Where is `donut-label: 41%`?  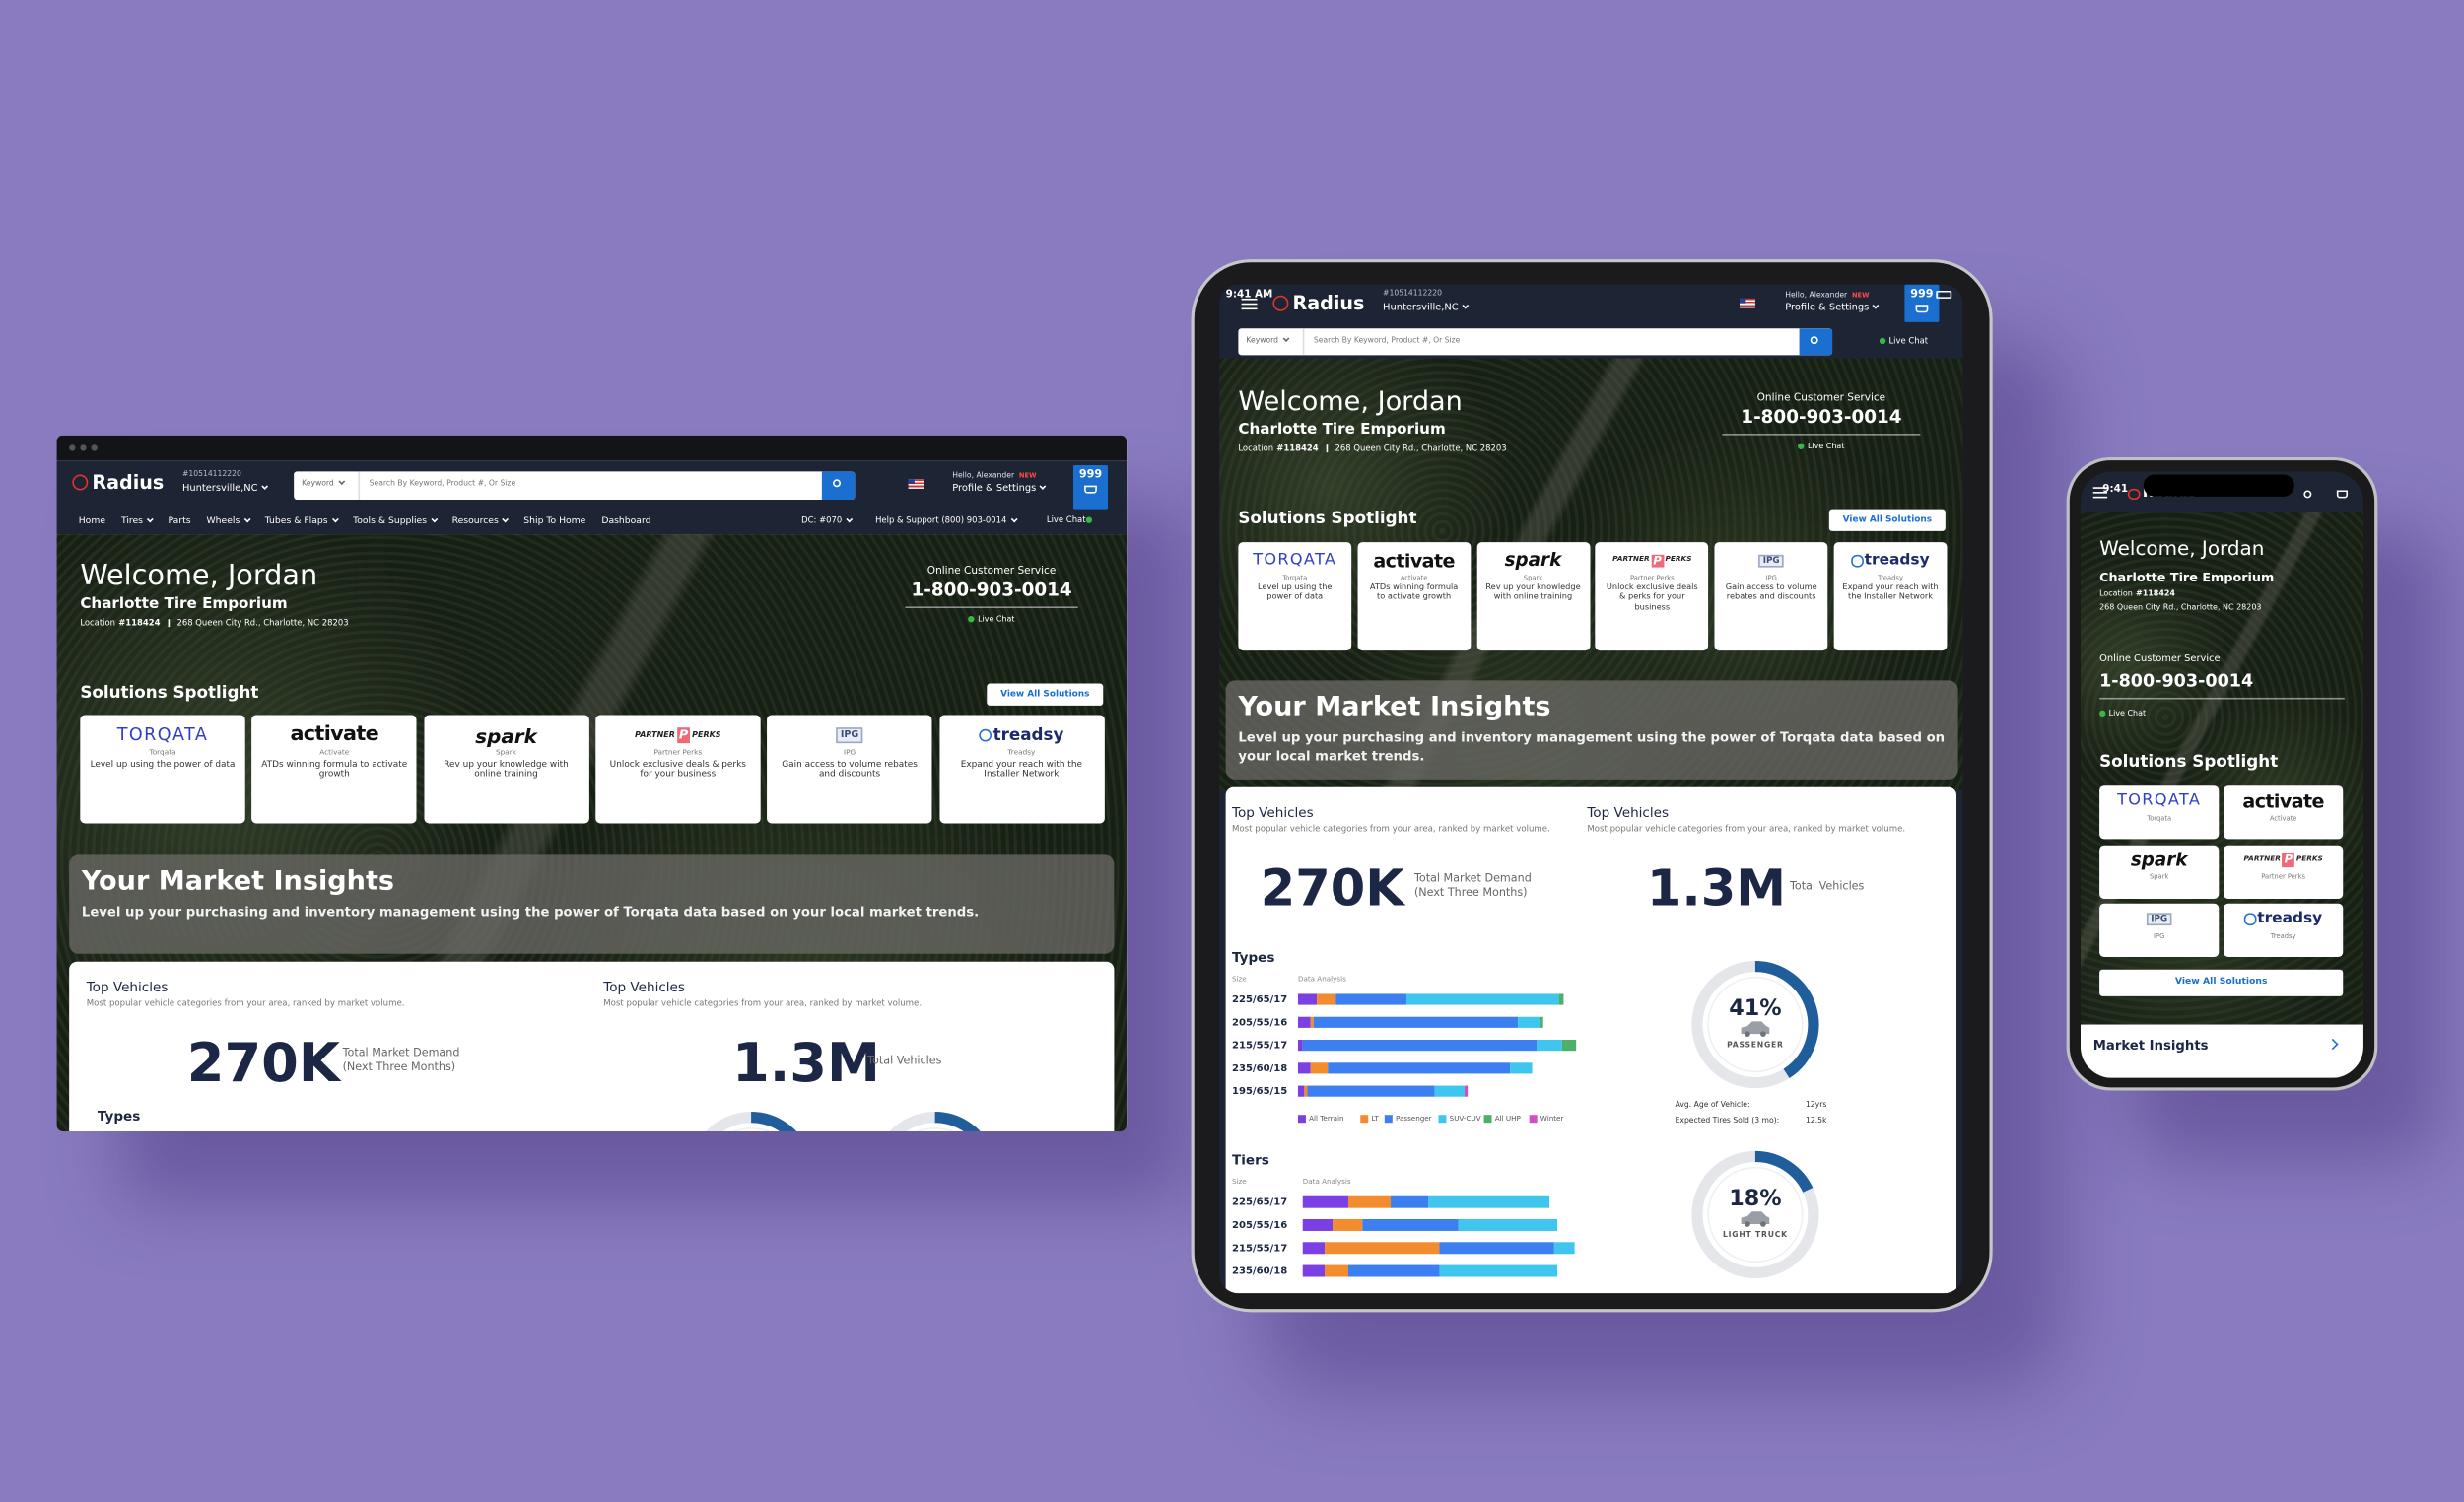 donut-label: 41% is located at coordinates (1755, 1008).